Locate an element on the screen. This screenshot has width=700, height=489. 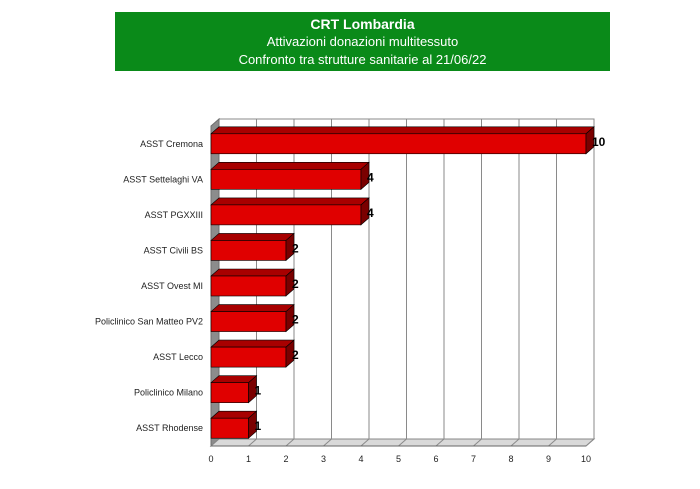
category-label: ASST Ovest MI is located at coordinates (172, 286).